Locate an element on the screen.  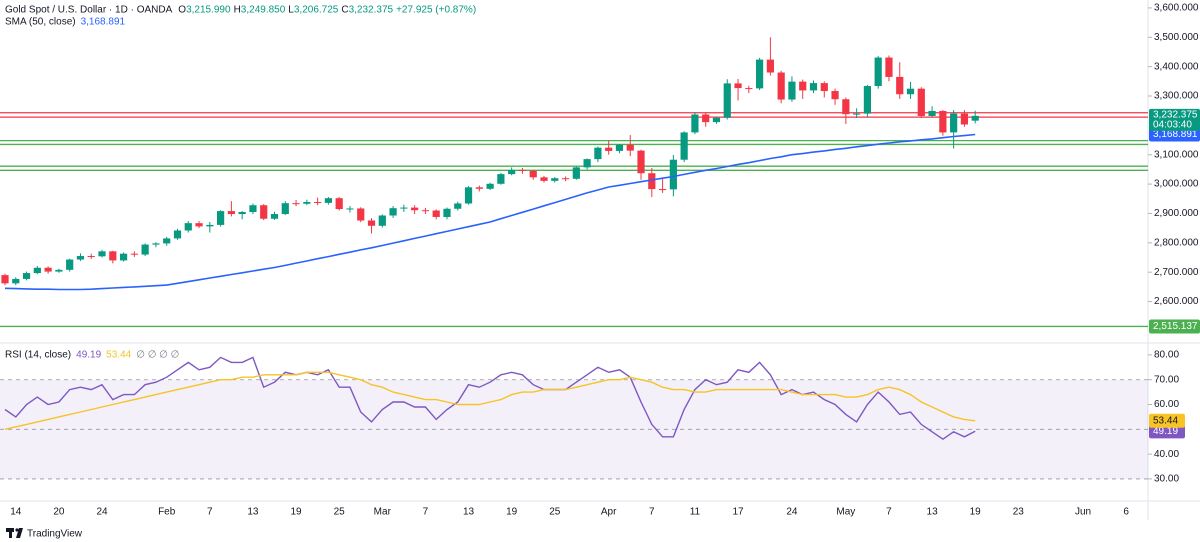
rsi-value-label: 53.44 is located at coordinates (1165, 420).